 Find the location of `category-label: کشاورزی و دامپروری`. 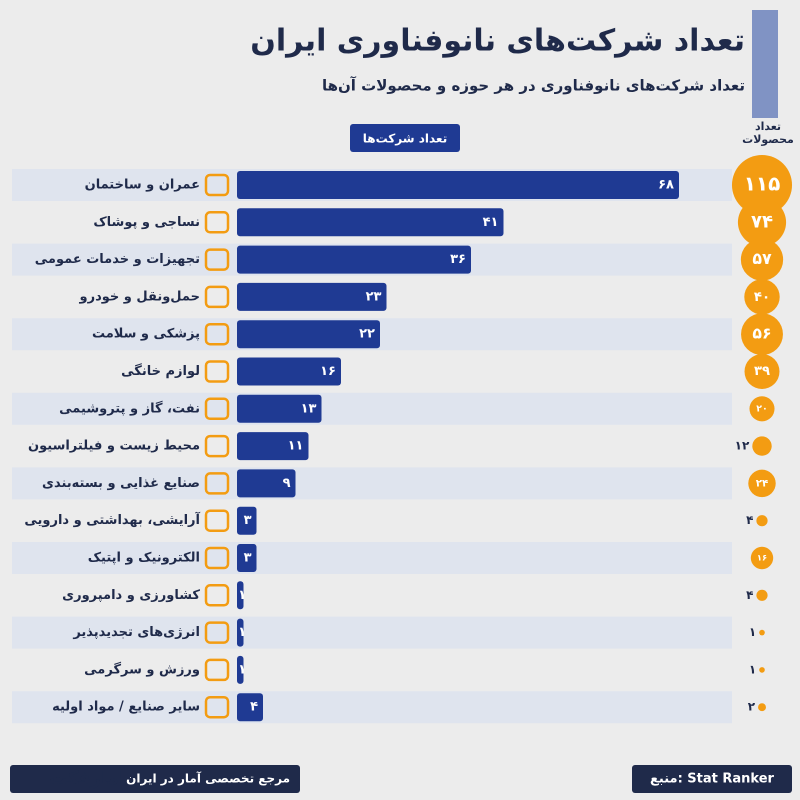

category-label: کشاورزی و دامپروری is located at coordinates (131, 595).